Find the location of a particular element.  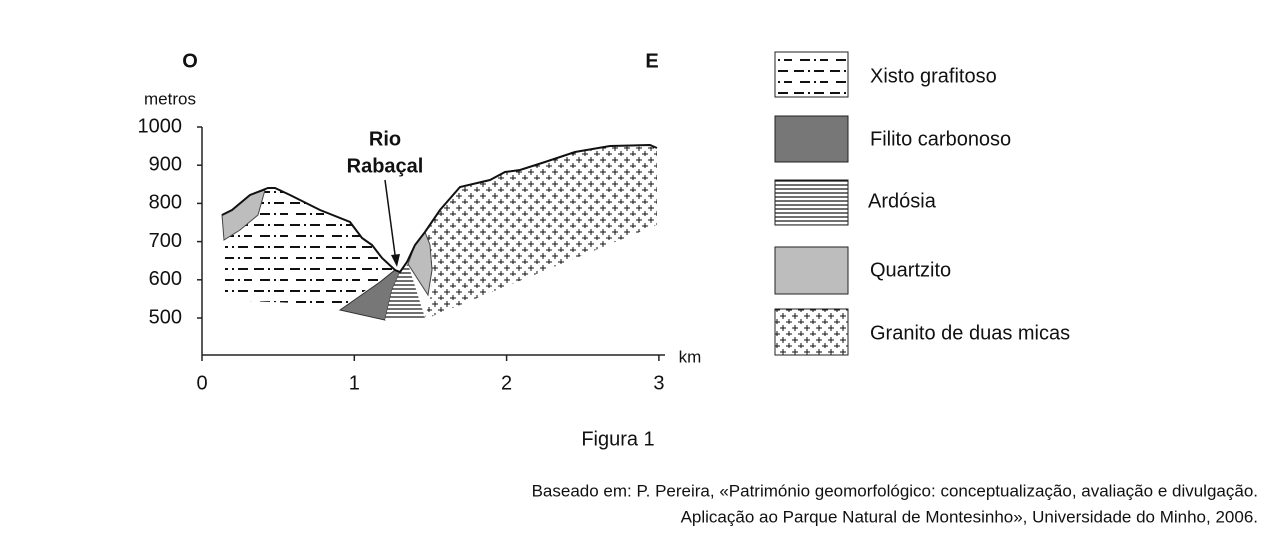

west-label: O is located at coordinates (190, 61).